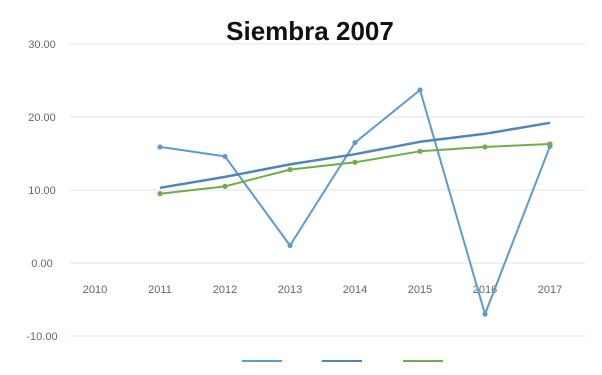 The width and height of the screenshot is (602, 375). I want to click on y-tick-label: 10.00, so click(42, 191).